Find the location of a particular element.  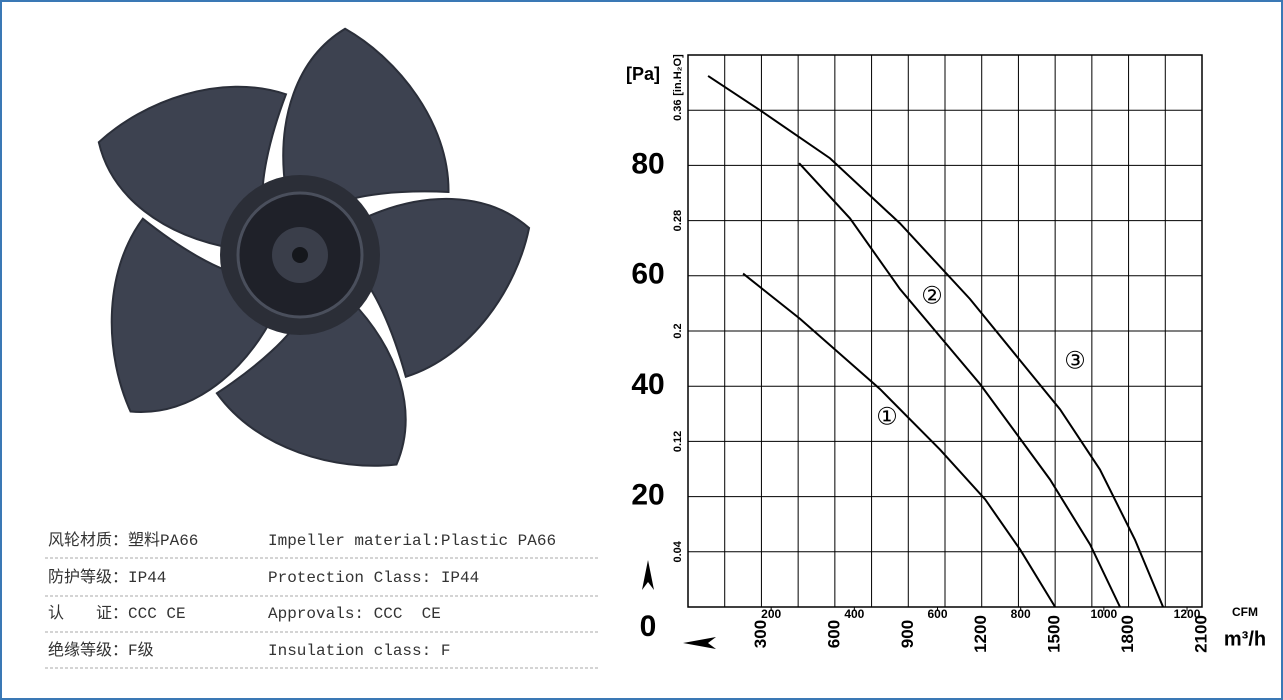

x-tick-label: 1800 is located at coordinates (1127, 634).